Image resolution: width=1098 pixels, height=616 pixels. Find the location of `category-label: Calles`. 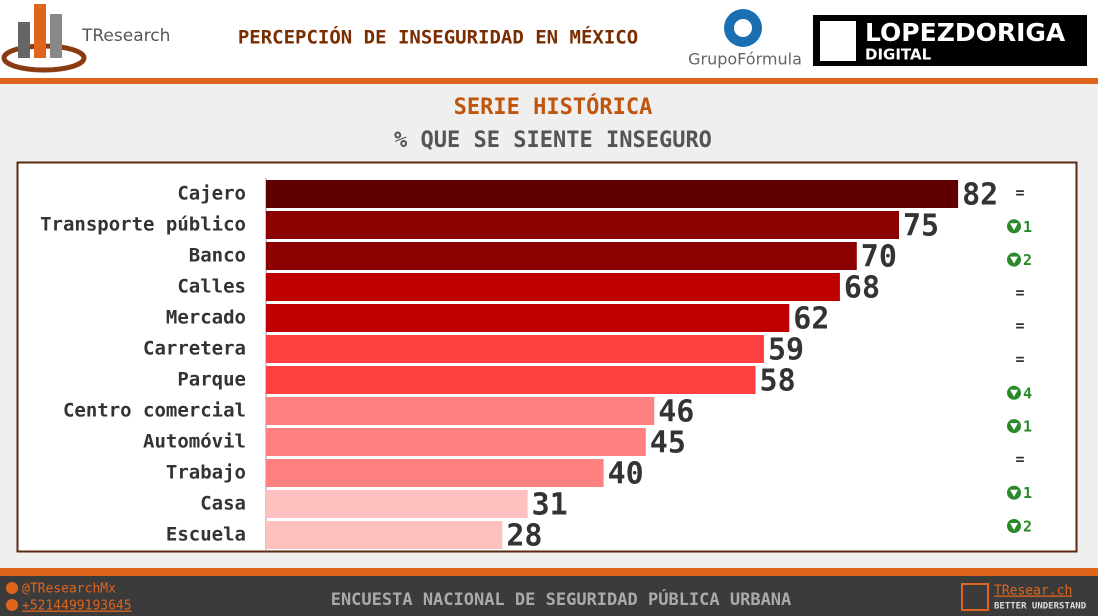

category-label: Calles is located at coordinates (211, 287).